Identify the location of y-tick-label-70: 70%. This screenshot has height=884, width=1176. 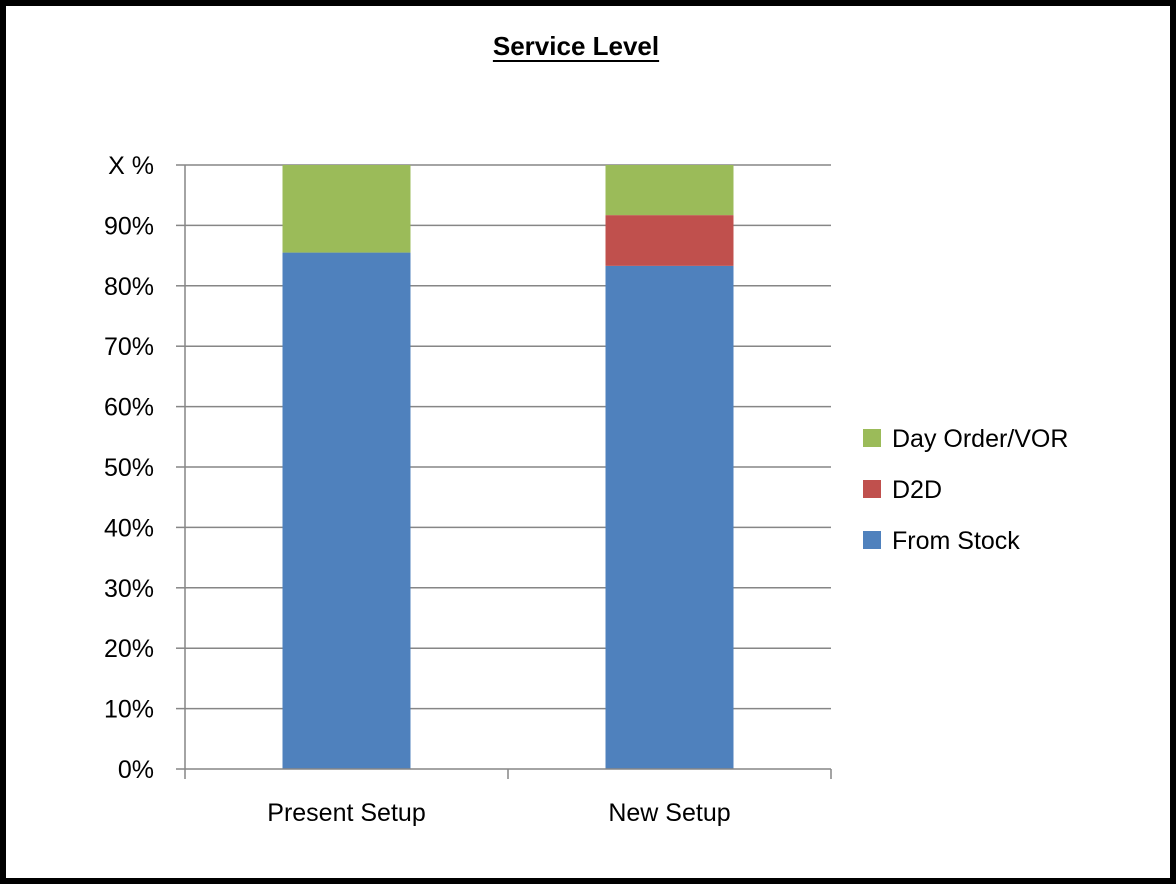
(129, 347).